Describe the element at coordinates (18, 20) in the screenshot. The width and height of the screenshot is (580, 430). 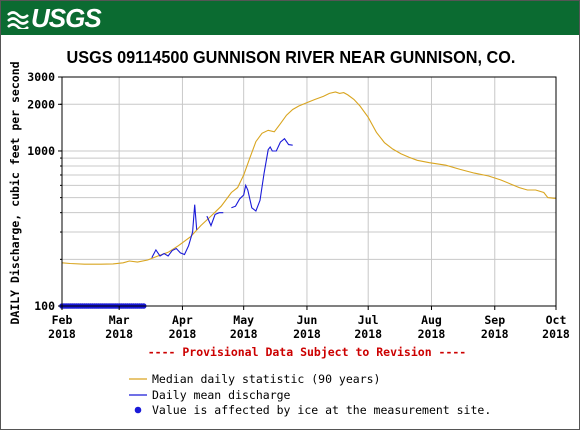
I see `usgs-wave-icon` at that location.